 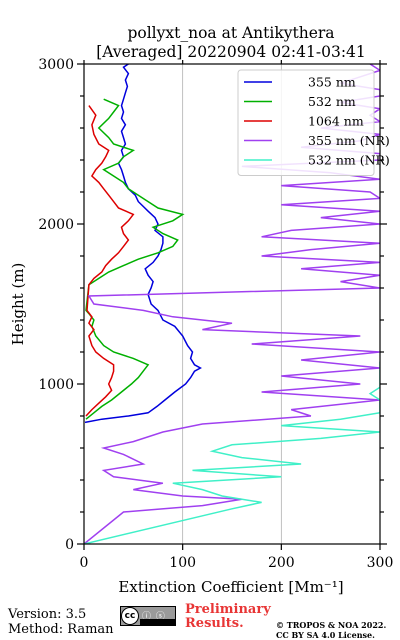 What do you see at coordinates (130, 616) in the screenshot?
I see `cc-icon: cc` at bounding box center [130, 616].